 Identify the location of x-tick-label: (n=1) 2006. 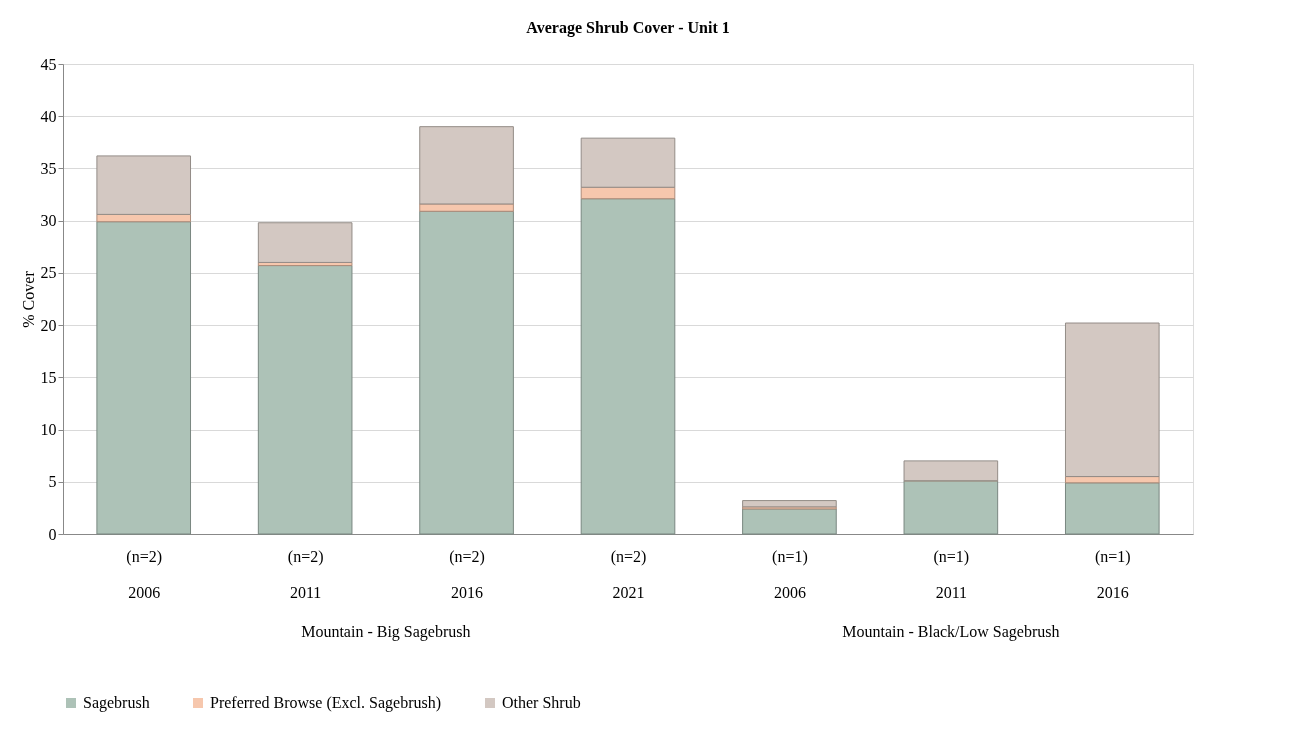
(790, 574).